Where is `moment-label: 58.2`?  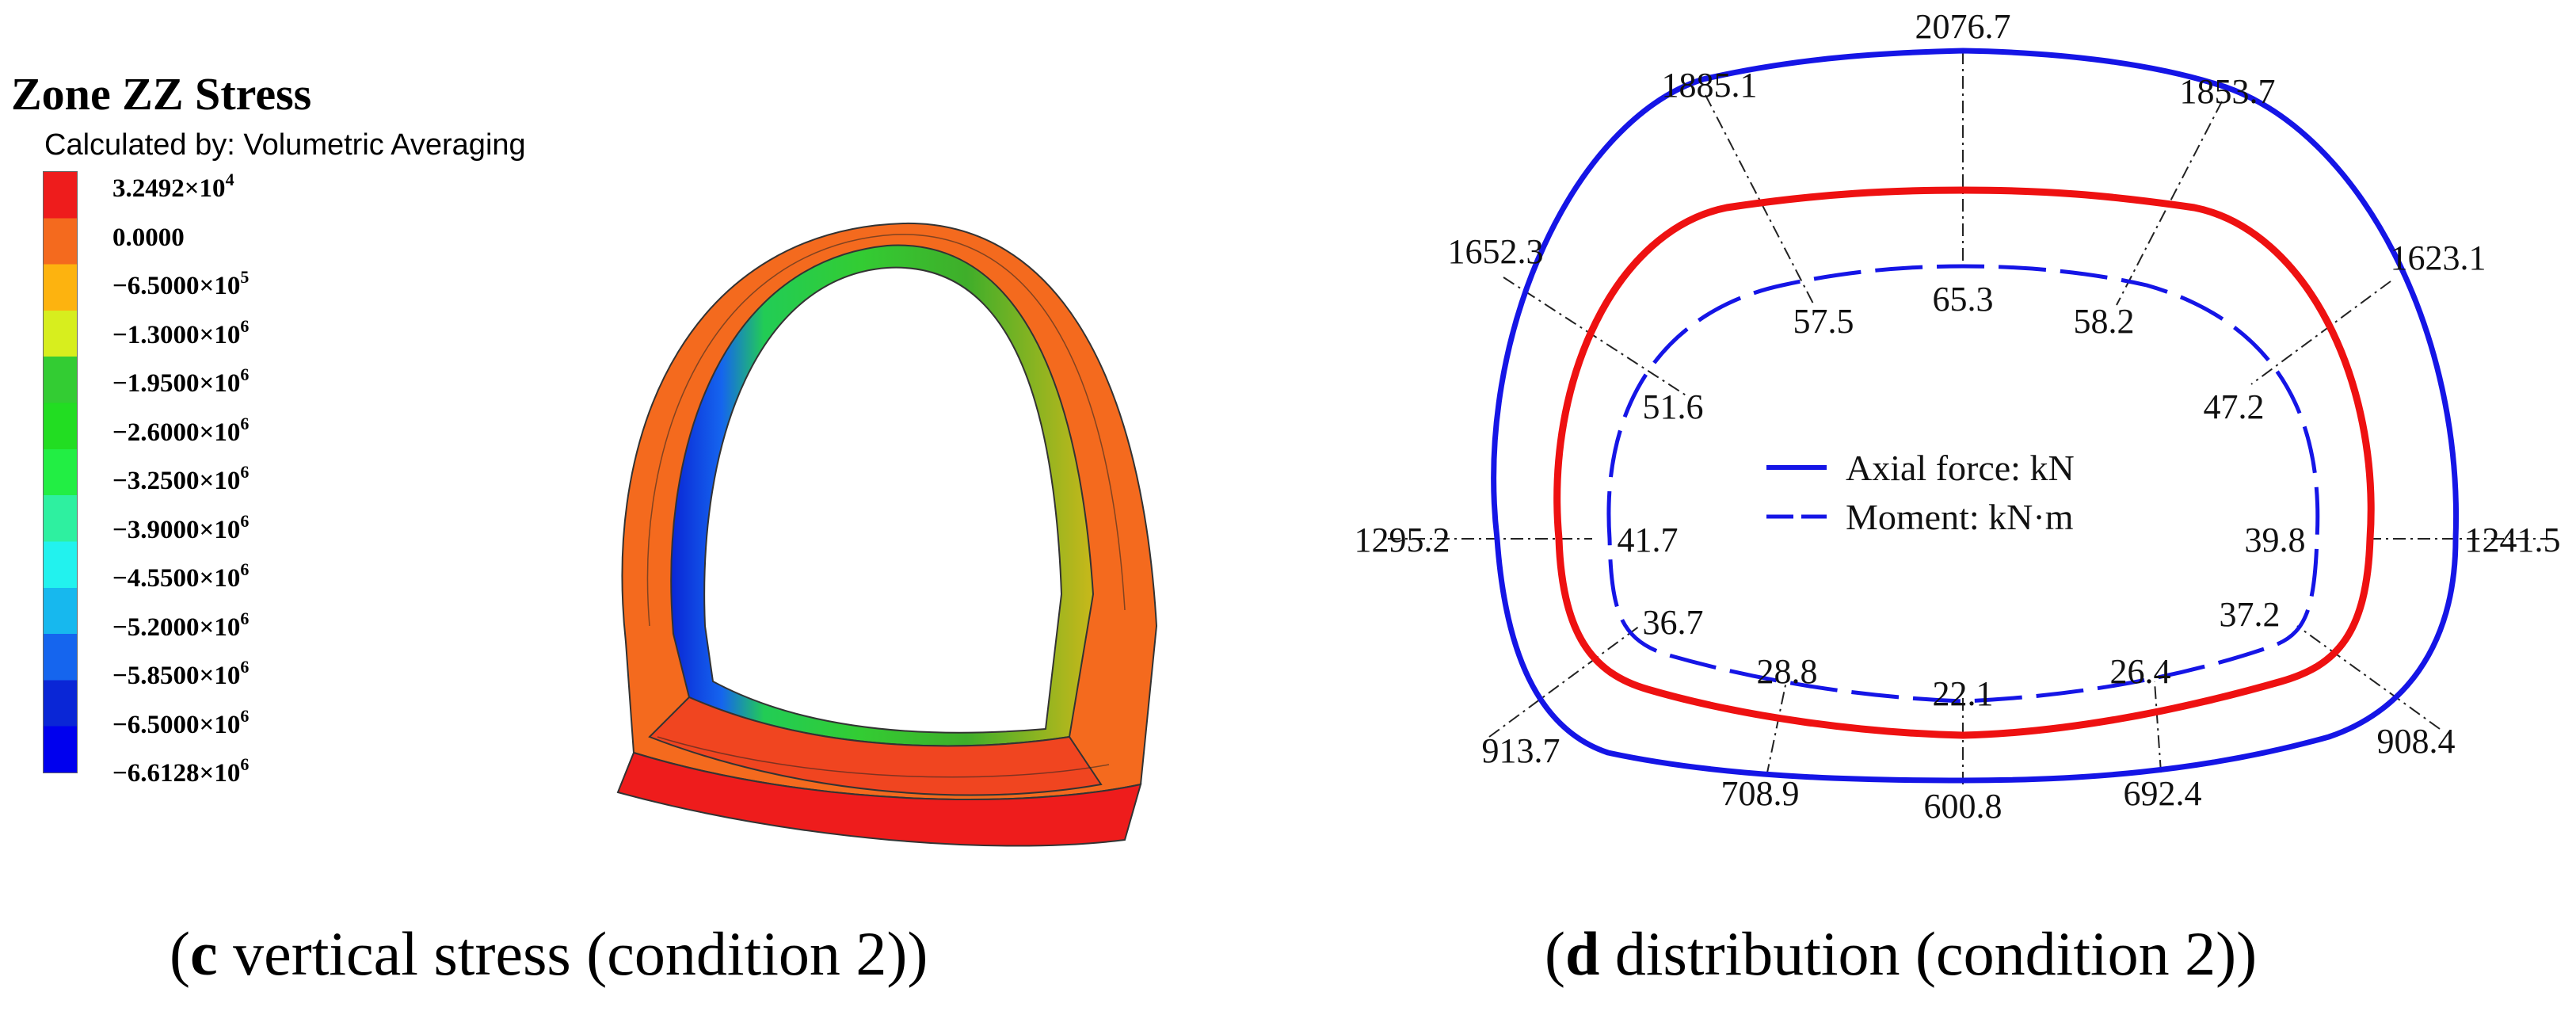
moment-label: 58.2 is located at coordinates (2105, 321).